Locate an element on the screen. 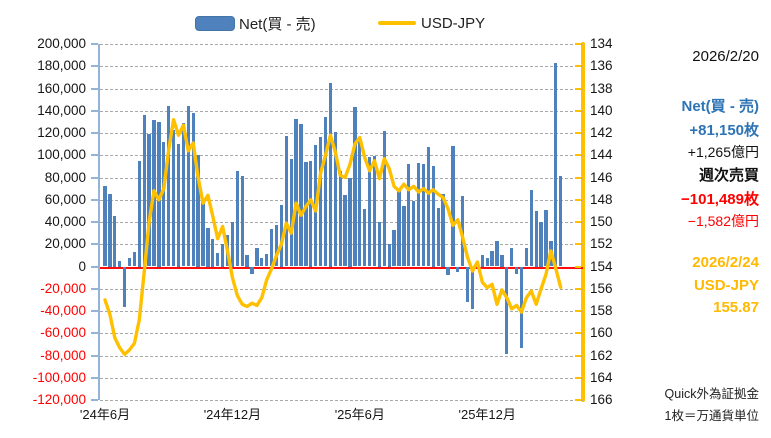  footnote-unit: 1枚＝万通貨単位 is located at coordinates (711, 416).